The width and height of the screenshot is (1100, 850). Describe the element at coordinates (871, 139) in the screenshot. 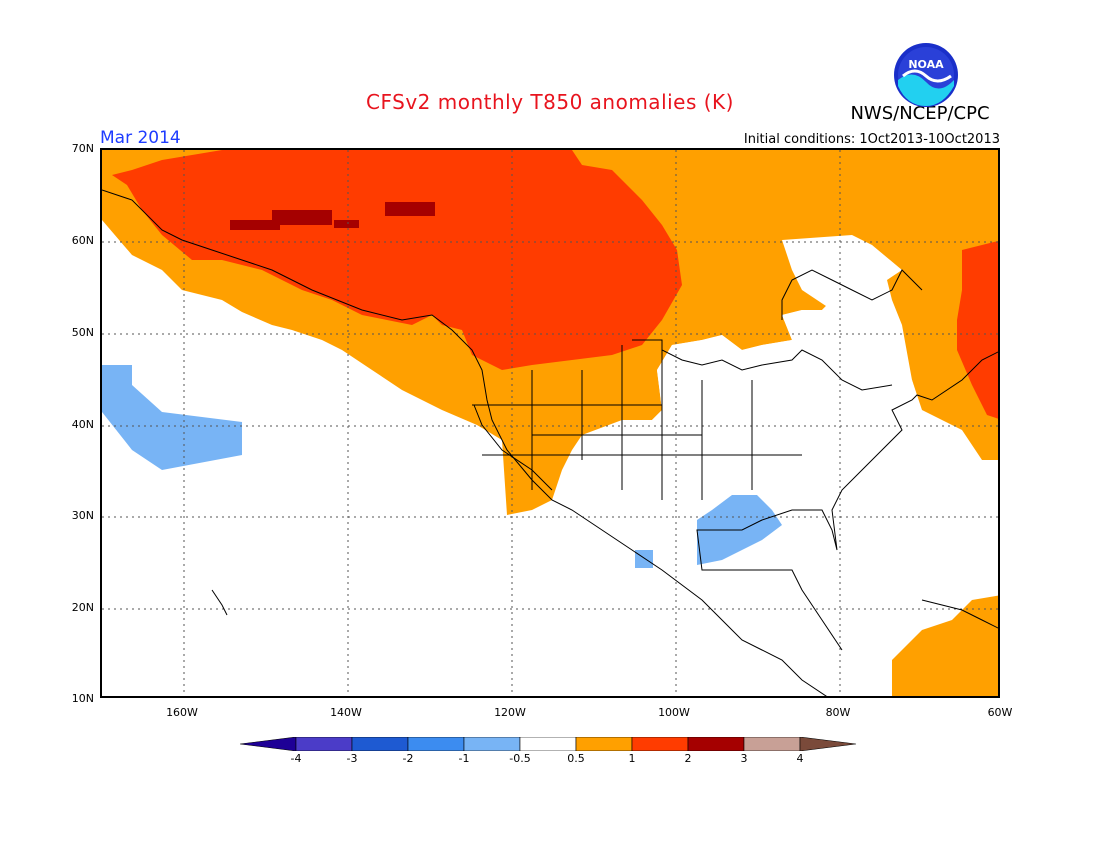

I see `initial-conditions: Initial conditions: 1Oct2013-10Oct2013` at that location.